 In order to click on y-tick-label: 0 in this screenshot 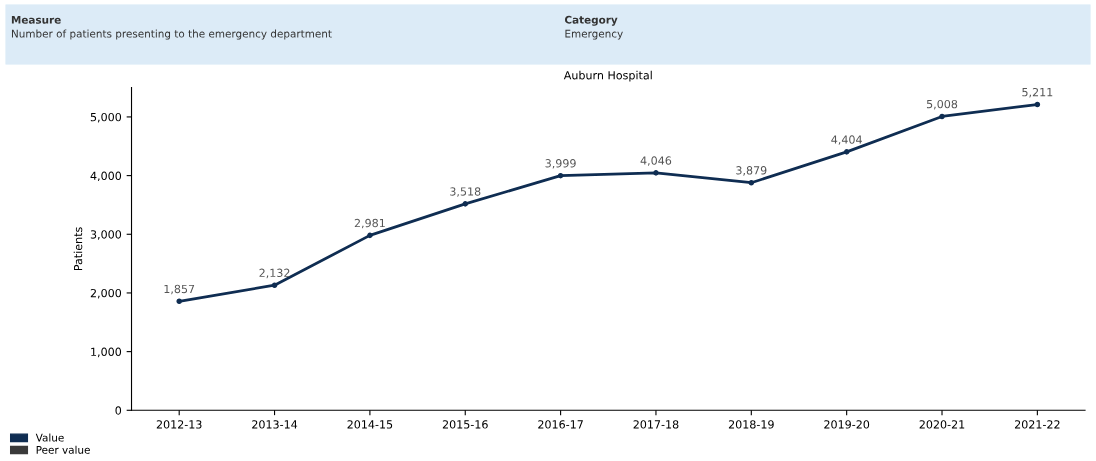, I will do `click(118, 410)`.